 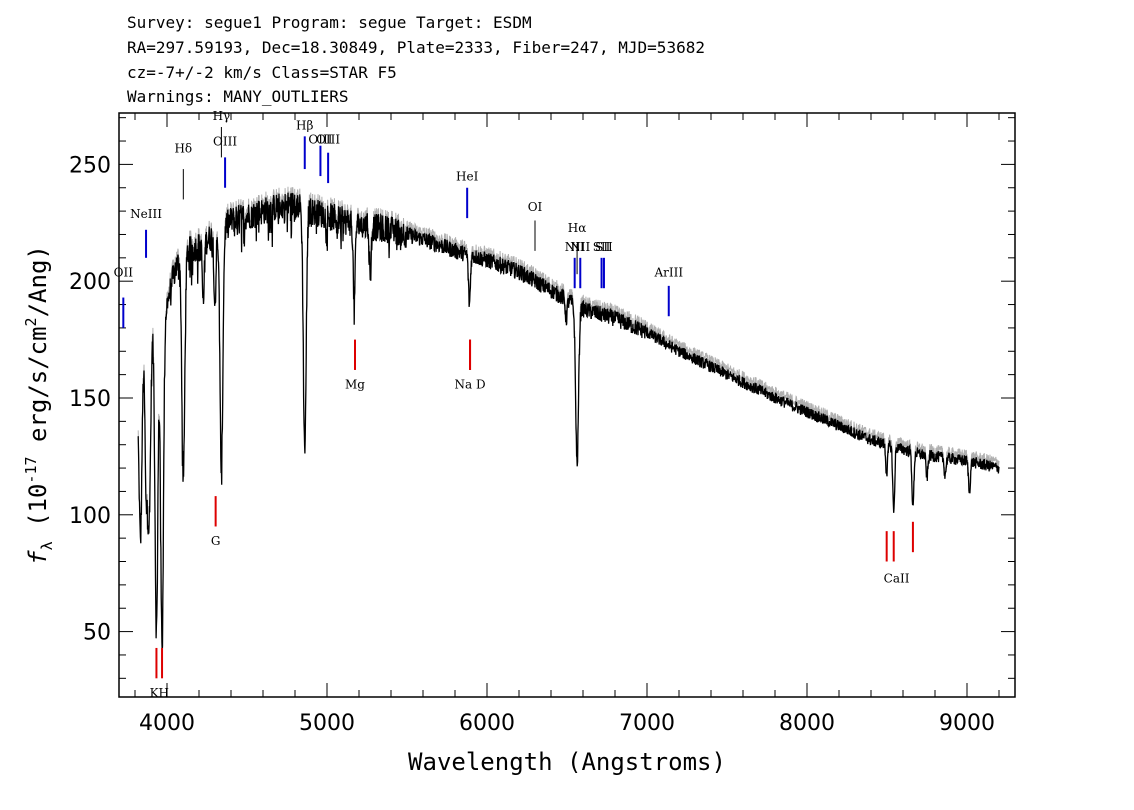 What do you see at coordinates (167, 723) in the screenshot?
I see `x-tick-label: 4000` at bounding box center [167, 723].